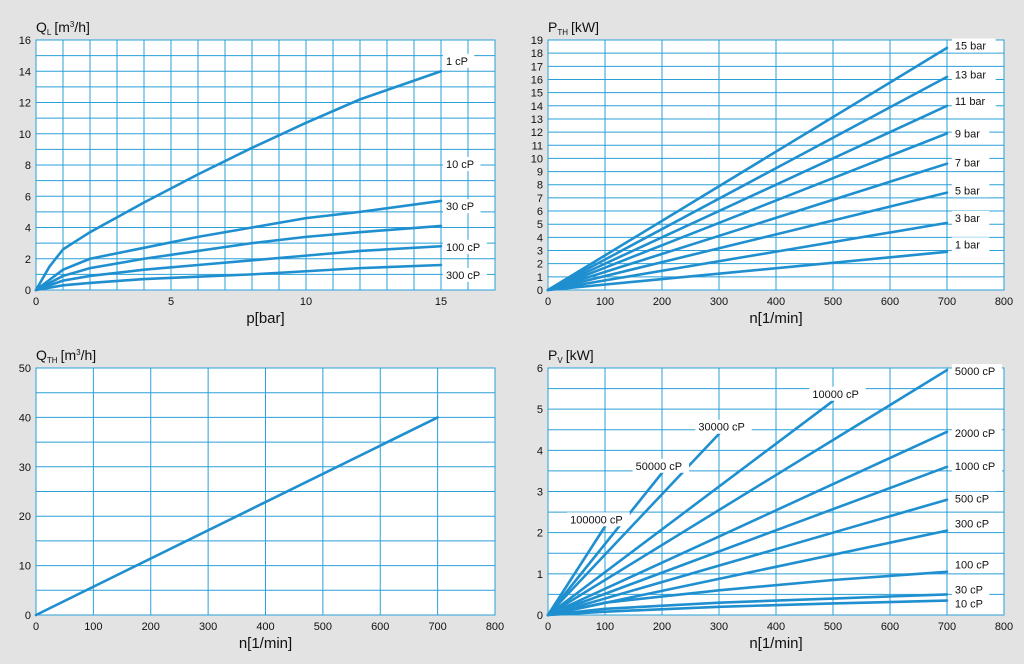 This screenshot has width=1024, height=664. I want to click on series-label: 2000 cP, so click(975, 434).